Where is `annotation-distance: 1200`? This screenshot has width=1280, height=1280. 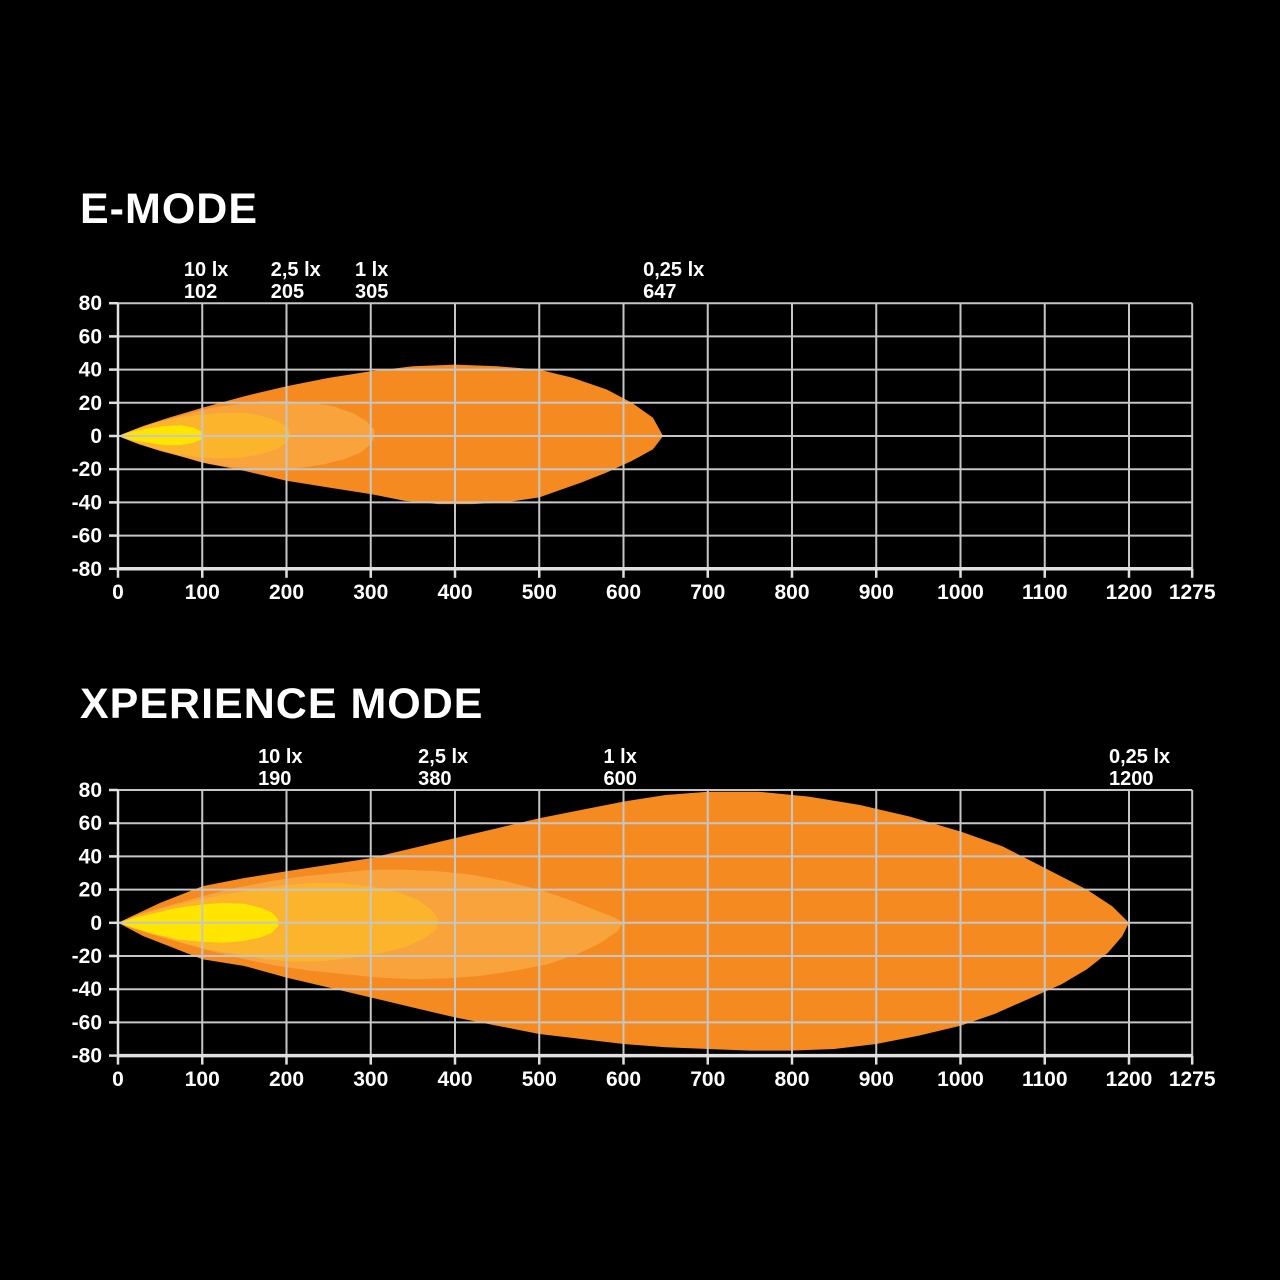 annotation-distance: 1200 is located at coordinates (1131, 779).